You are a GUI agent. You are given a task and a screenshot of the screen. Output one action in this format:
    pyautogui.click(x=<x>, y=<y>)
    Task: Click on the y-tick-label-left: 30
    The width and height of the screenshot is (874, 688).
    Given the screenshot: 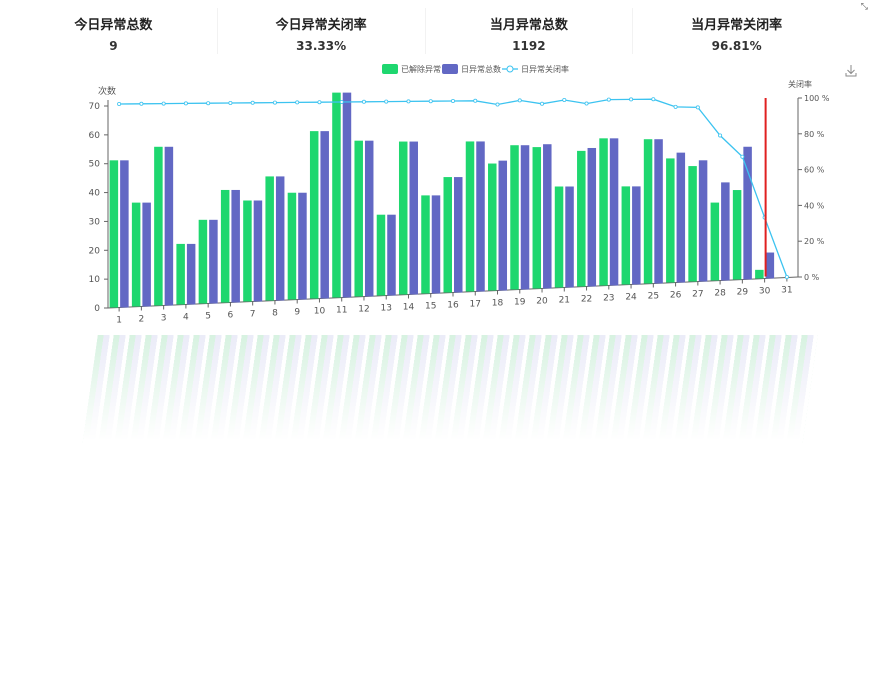 What is the action you would take?
    pyautogui.click(x=95, y=222)
    